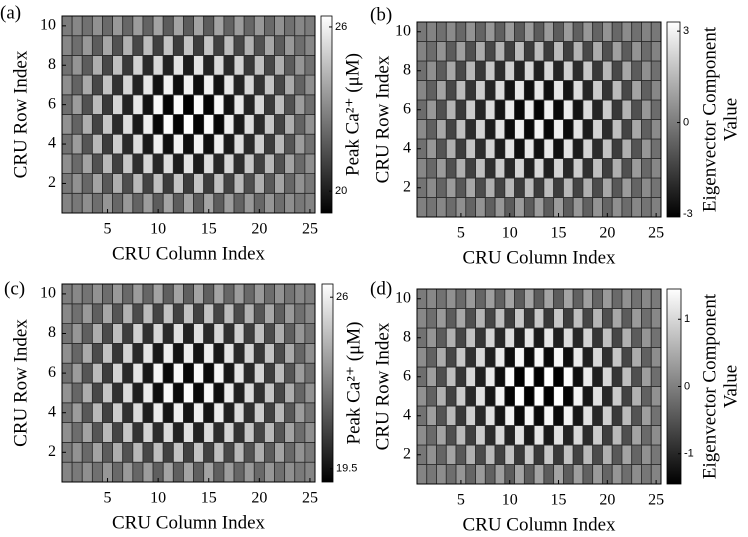  What do you see at coordinates (539, 386) in the screenshot?
I see `plot-frame` at bounding box center [539, 386].